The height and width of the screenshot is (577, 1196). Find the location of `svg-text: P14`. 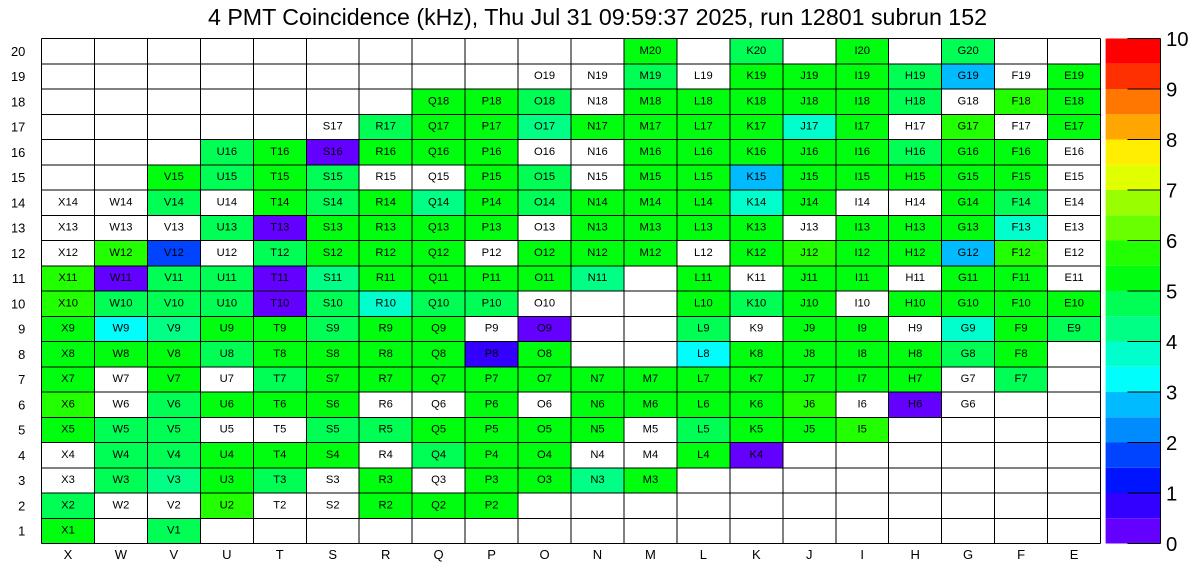

svg-text: P14 is located at coordinates (492, 202).